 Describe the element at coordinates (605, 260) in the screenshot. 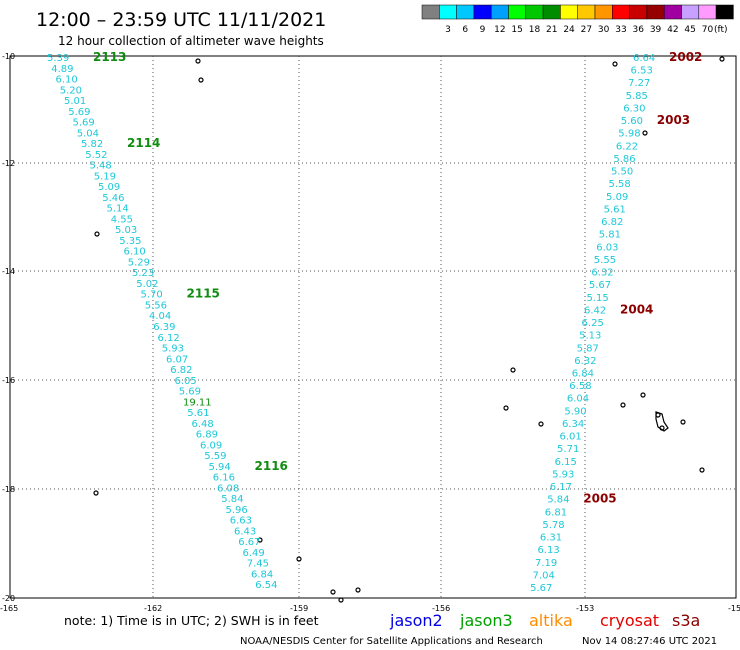

I see `swh-value: 5.55` at that location.